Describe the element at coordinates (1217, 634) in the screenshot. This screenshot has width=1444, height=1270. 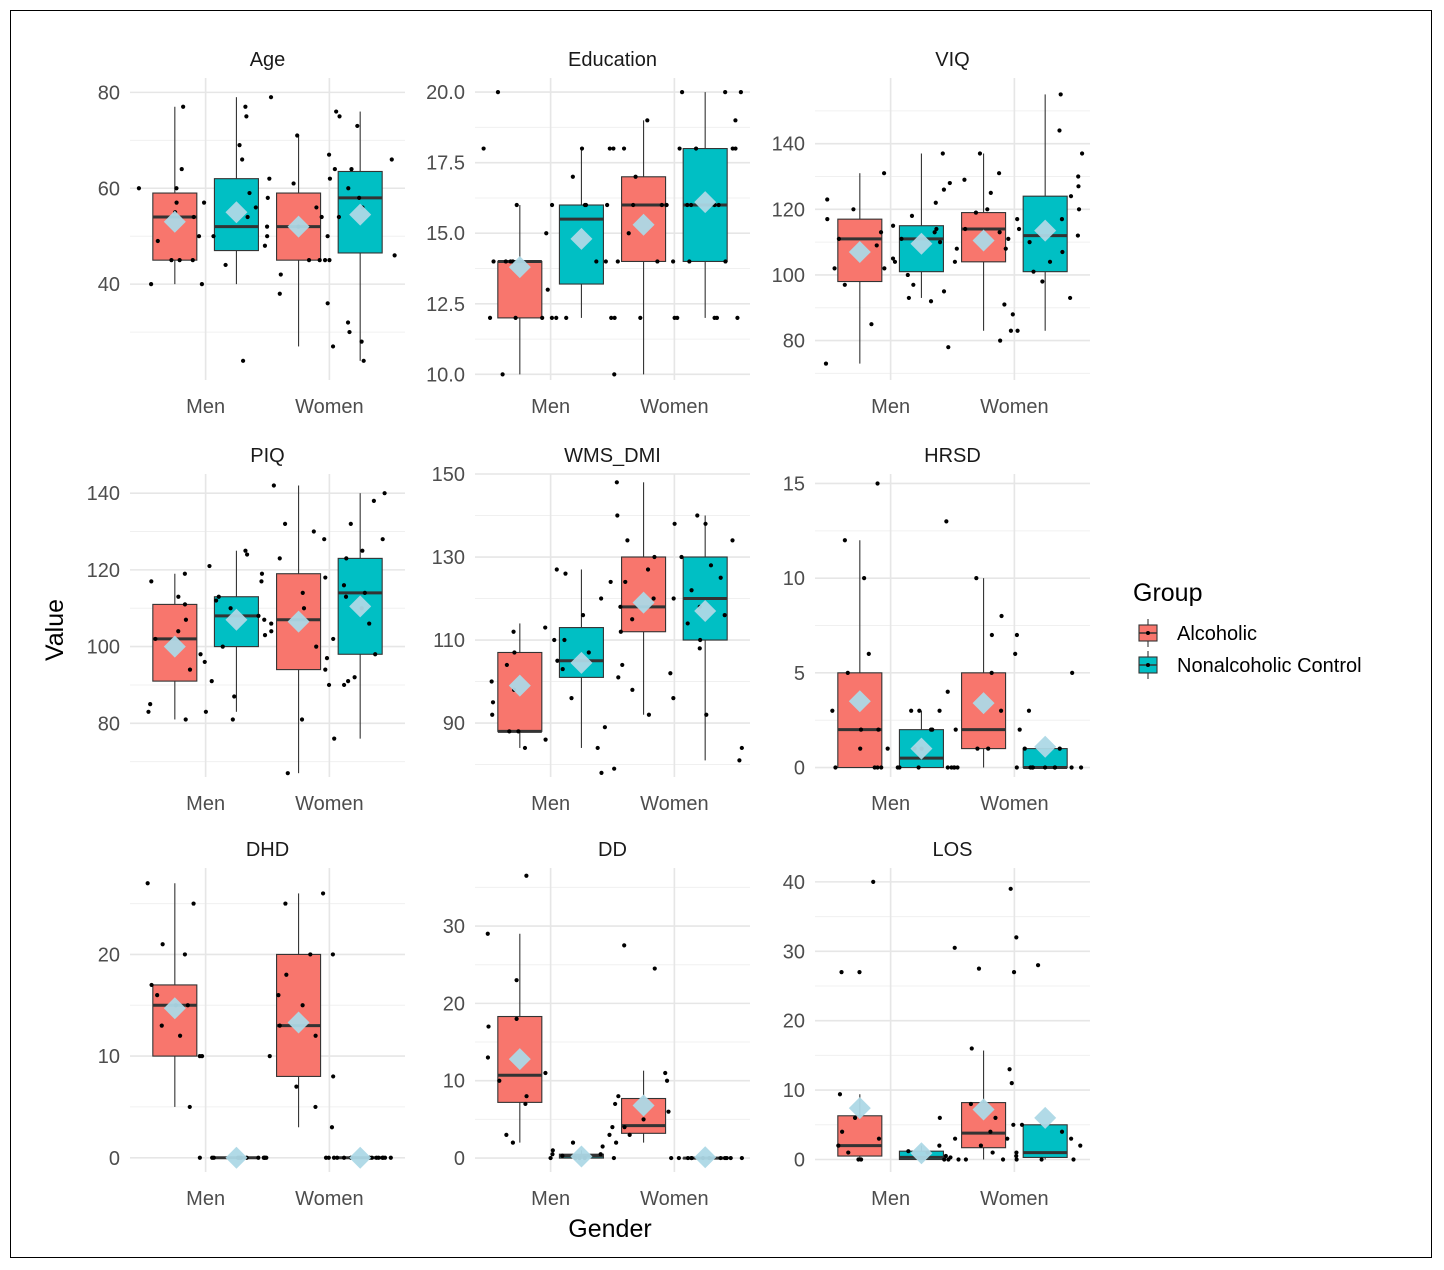
I see `legend-label: Alcoholic` at that location.